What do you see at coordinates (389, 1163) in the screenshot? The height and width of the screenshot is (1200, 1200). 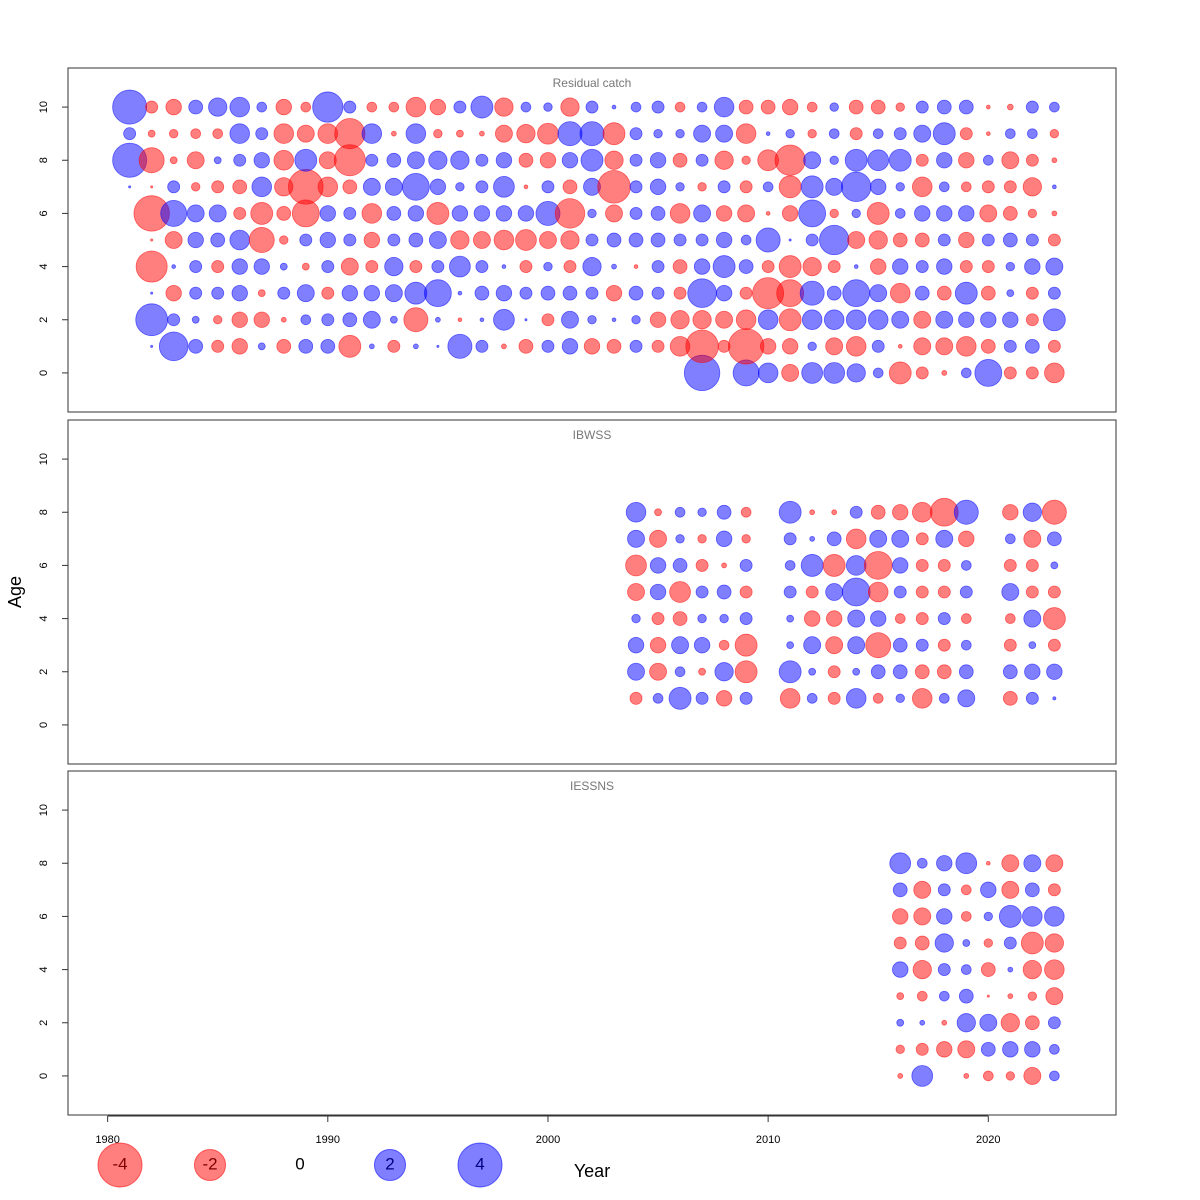 I see `legend-label: 2` at bounding box center [389, 1163].